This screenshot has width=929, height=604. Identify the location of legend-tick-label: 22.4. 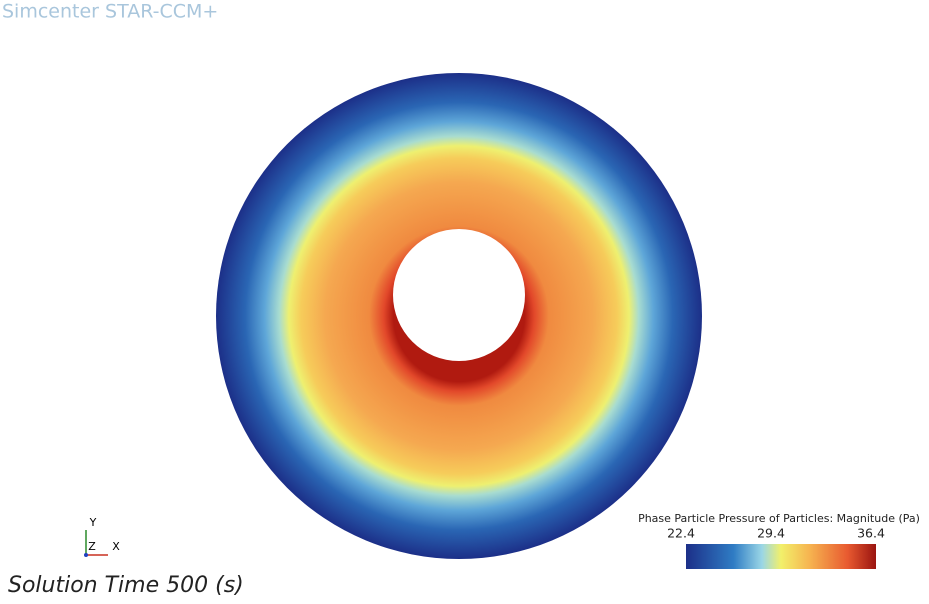
(681, 533).